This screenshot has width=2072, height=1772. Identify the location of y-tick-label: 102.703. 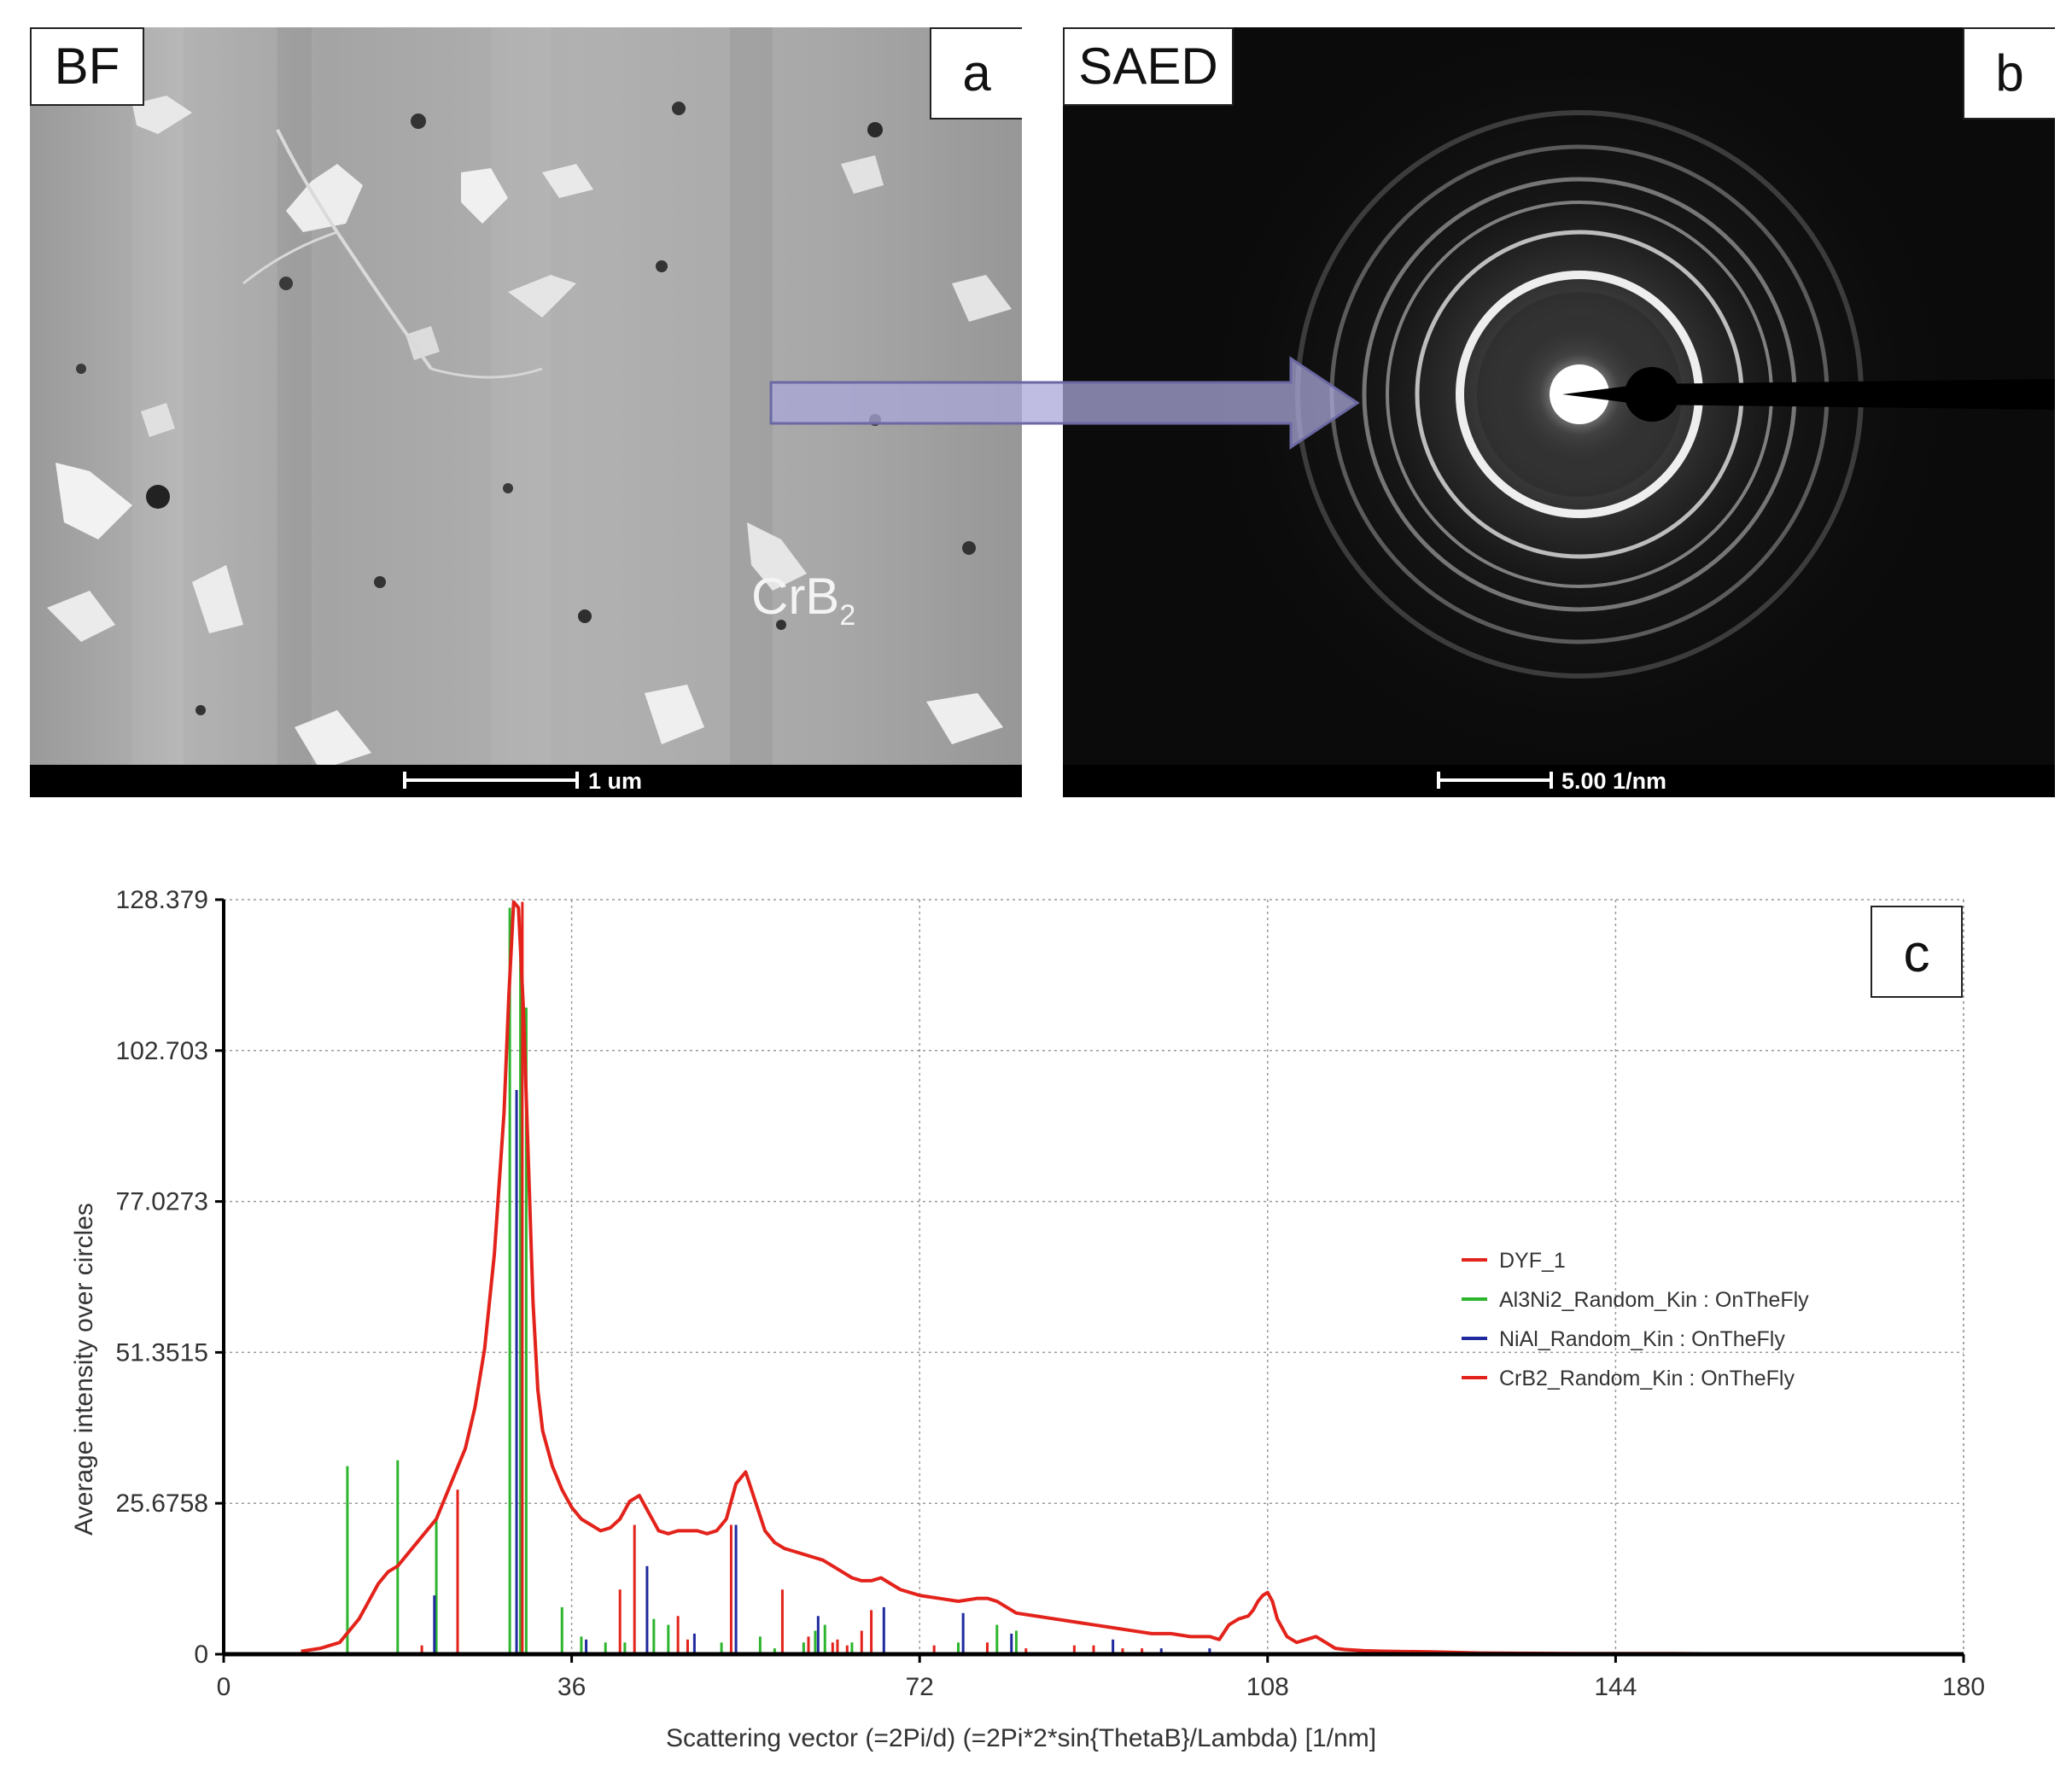
(162, 1051).